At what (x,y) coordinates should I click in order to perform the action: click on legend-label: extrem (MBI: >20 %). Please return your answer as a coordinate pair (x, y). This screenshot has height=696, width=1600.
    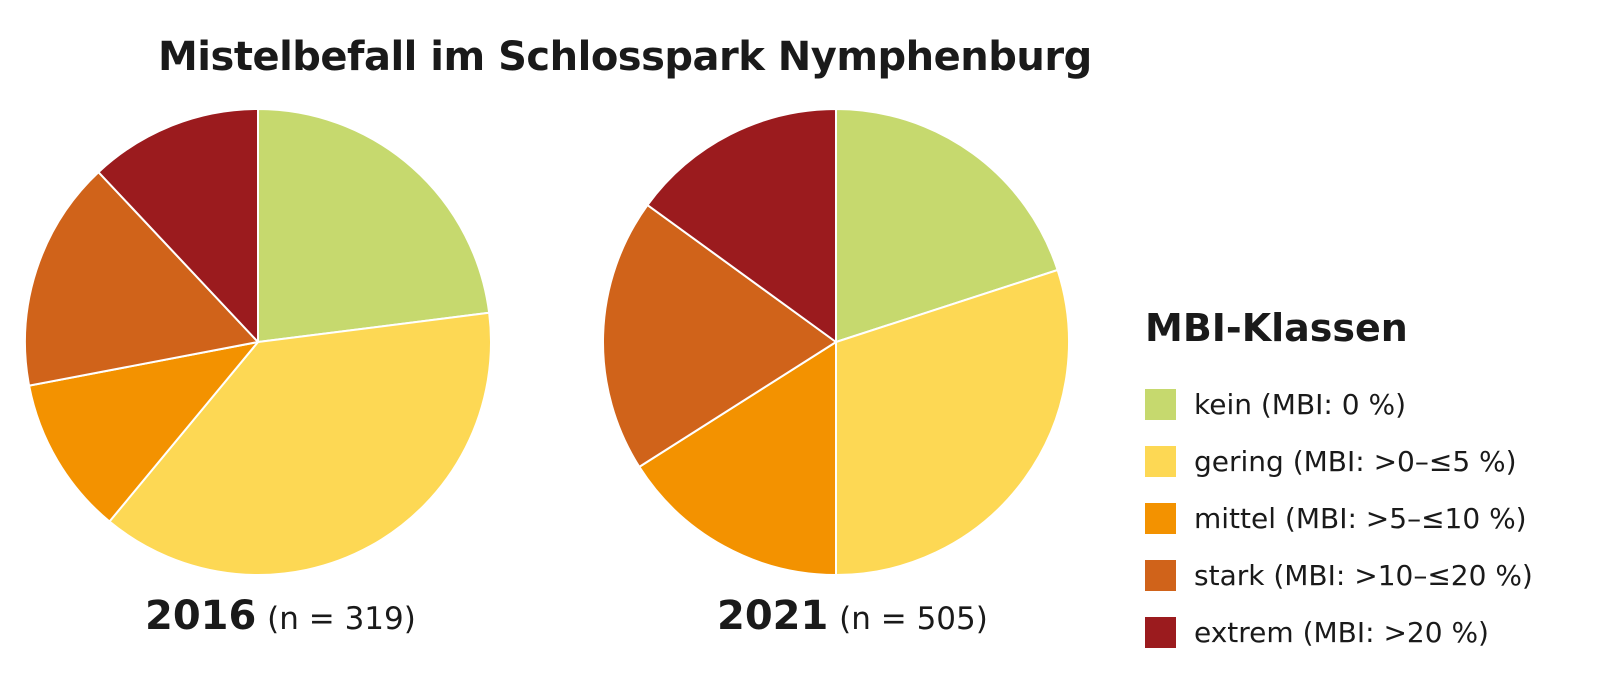
    Looking at the image, I should click on (1341, 632).